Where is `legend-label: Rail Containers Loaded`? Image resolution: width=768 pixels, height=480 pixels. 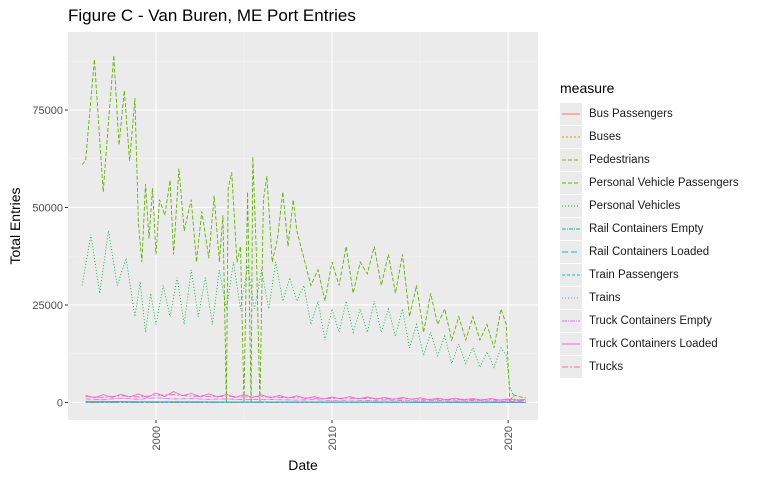 legend-label: Rail Containers Loaded is located at coordinates (649, 251).